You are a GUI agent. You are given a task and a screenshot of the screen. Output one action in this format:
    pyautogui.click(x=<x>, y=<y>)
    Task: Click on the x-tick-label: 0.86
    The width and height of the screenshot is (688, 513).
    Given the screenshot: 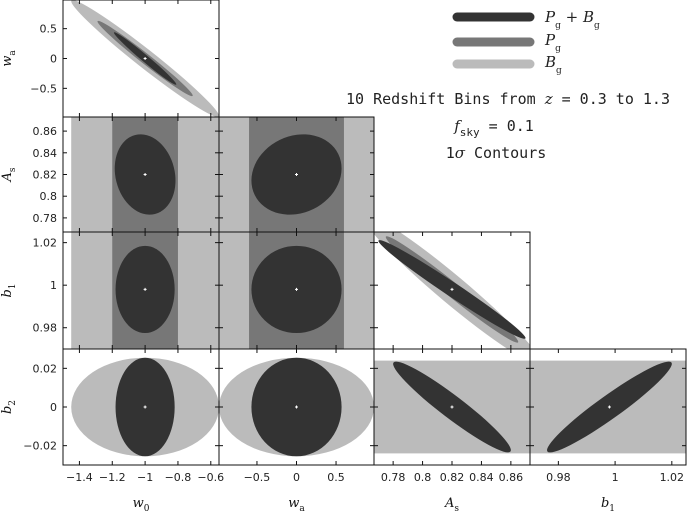 What is the action you would take?
    pyautogui.click(x=511, y=477)
    